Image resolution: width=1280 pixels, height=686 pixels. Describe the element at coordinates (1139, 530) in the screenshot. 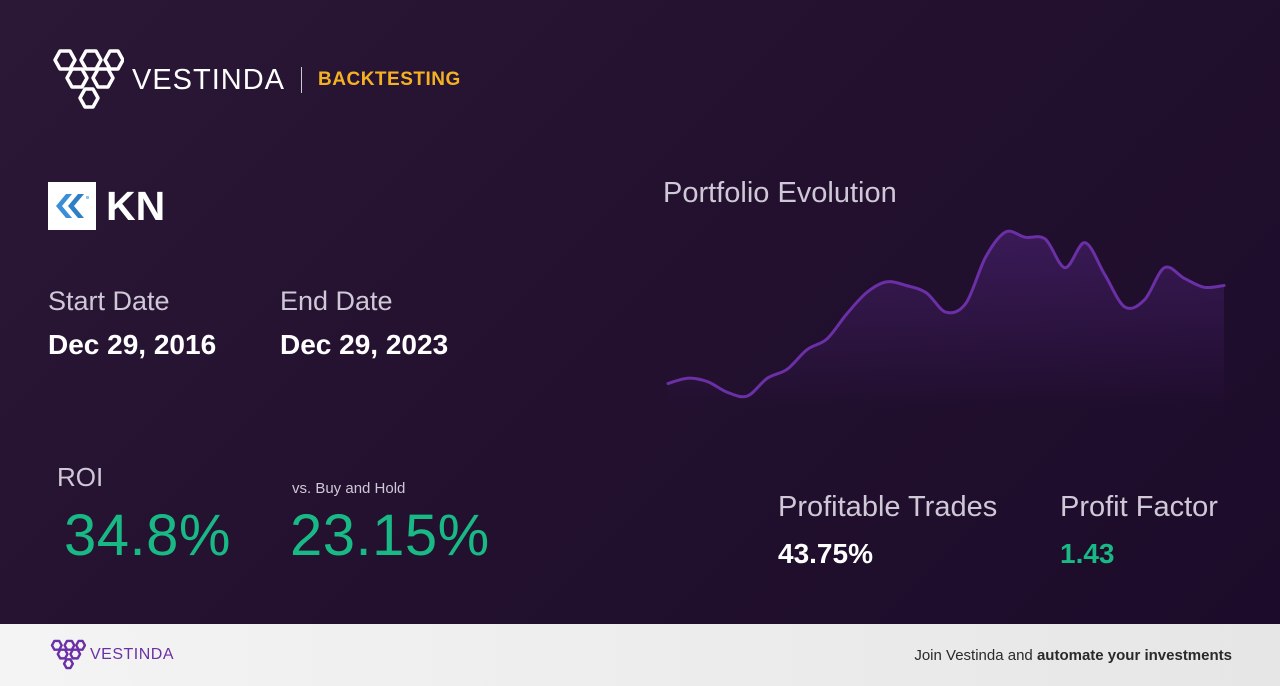

I see `profit-factor-block: Profit Factor 1.43` at that location.